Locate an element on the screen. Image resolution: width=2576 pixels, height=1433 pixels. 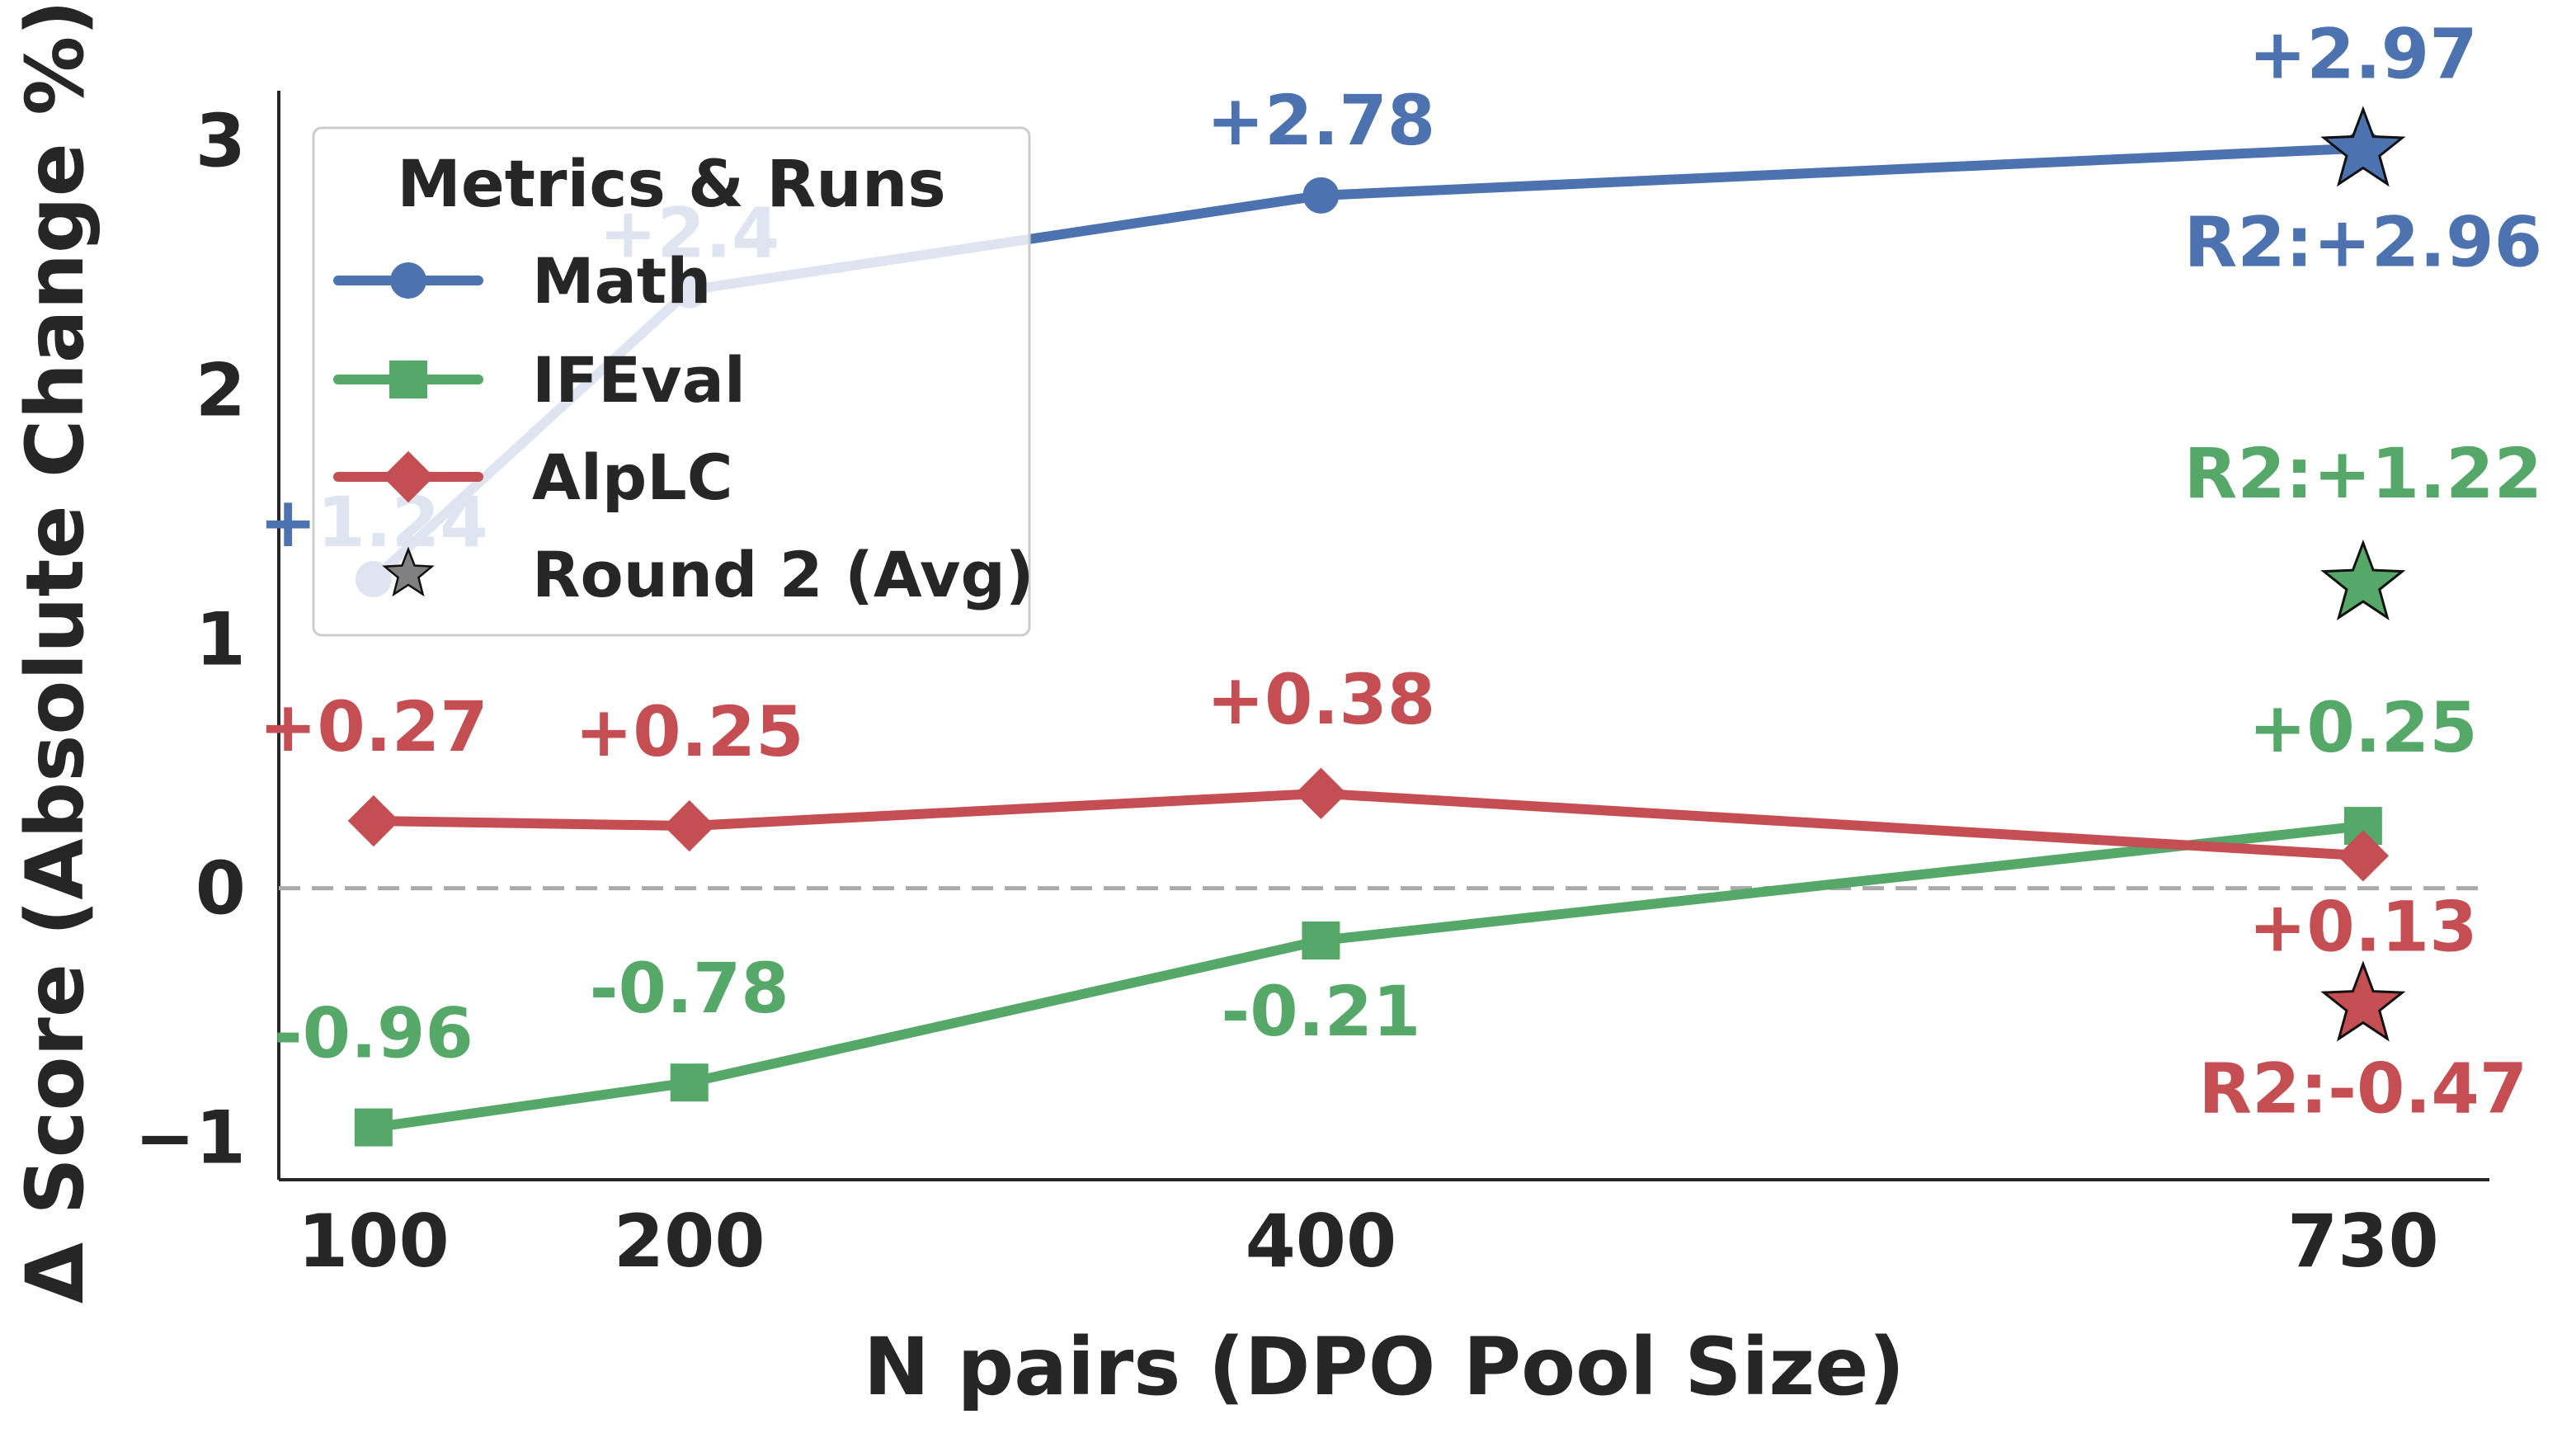
x-tick-label: 200 is located at coordinates (689, 1241).